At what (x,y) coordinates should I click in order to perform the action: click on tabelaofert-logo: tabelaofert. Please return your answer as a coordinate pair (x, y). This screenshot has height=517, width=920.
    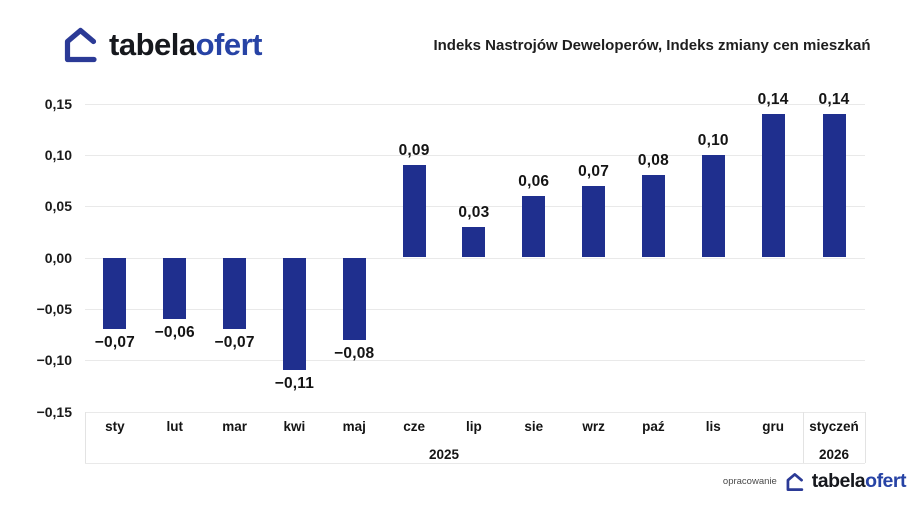
    Looking at the image, I should click on (161, 45).